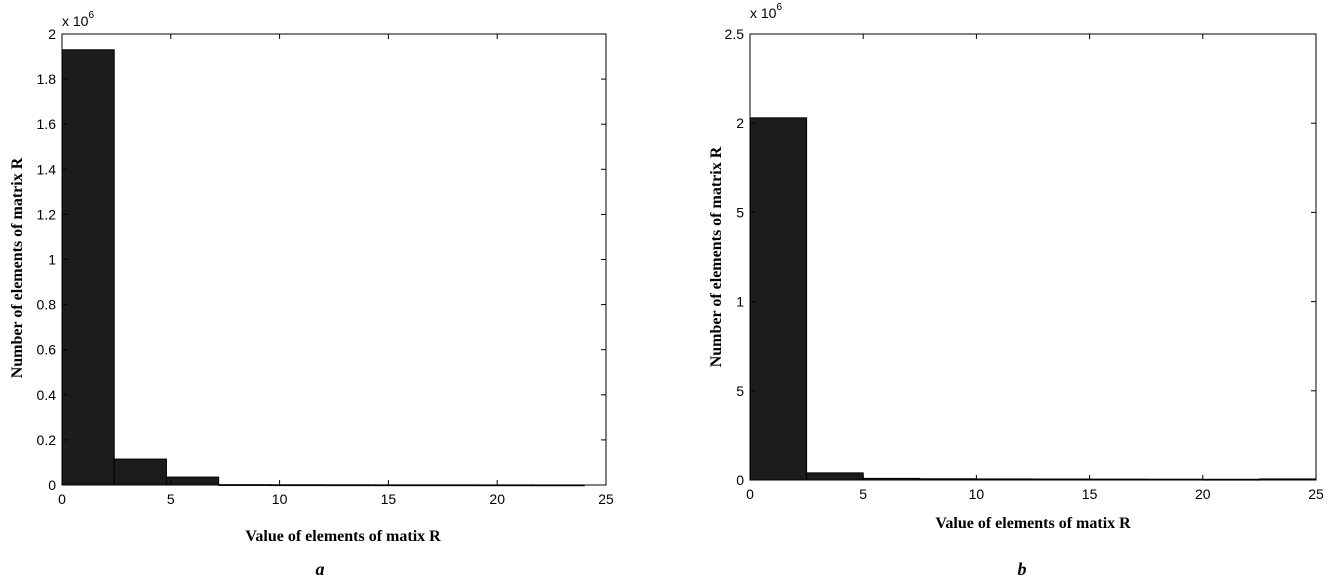 Image resolution: width=1338 pixels, height=583 pixels. Describe the element at coordinates (52, 34) in the screenshot. I see `y-tick-label-a-10: 2` at that location.